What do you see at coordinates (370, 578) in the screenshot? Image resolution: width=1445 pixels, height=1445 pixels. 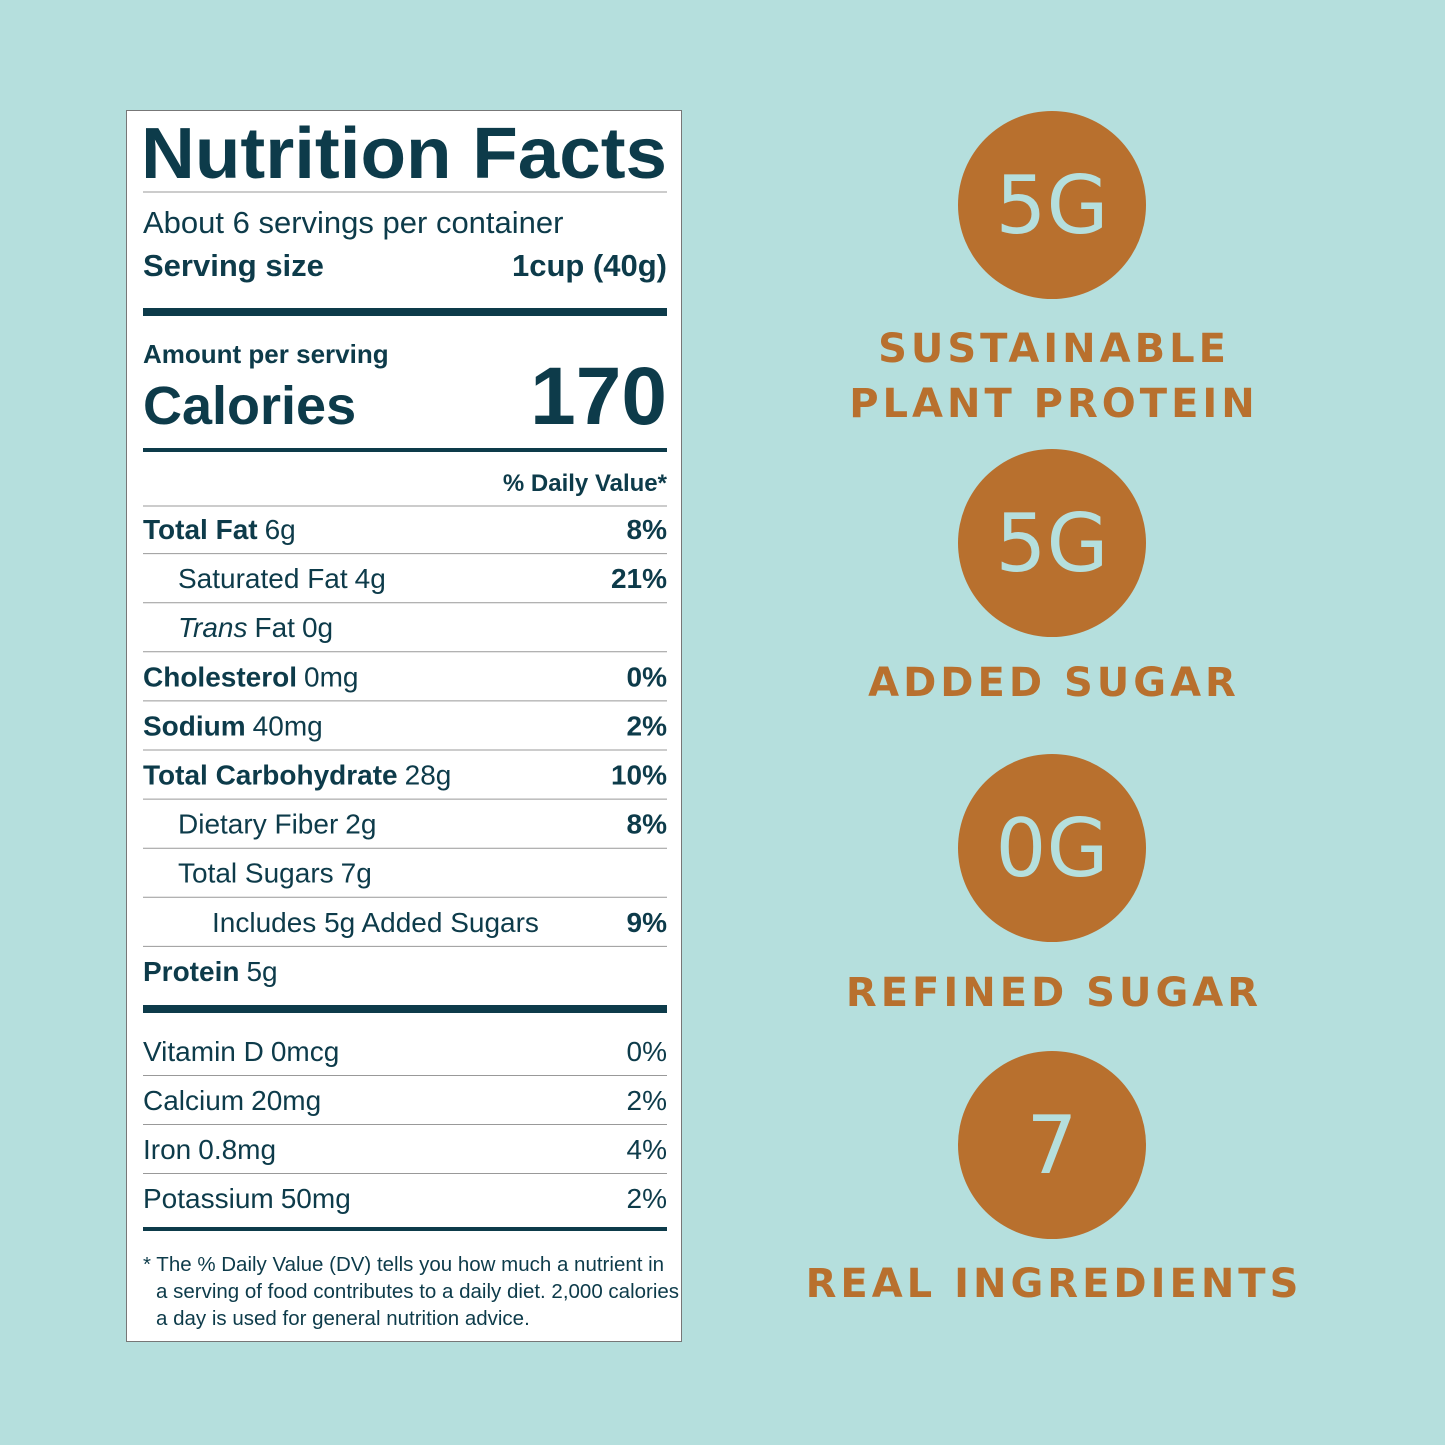 I see `nutrient-amount: 4g` at bounding box center [370, 578].